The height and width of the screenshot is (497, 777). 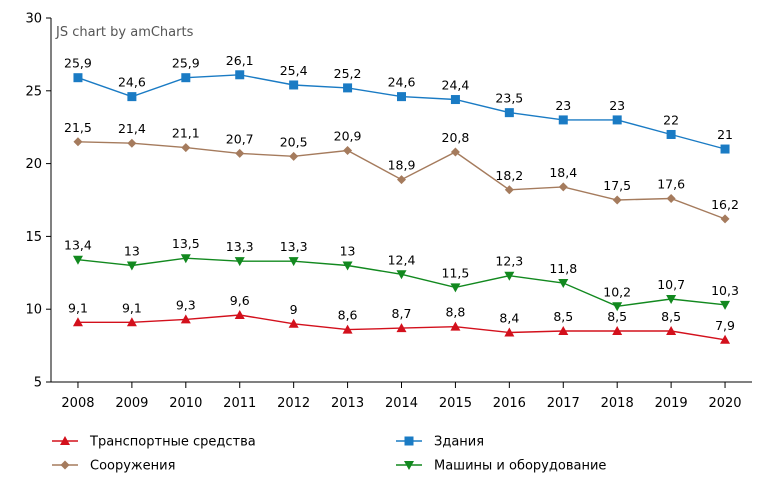 I want to click on x-tick-label: 2014, so click(x=401, y=403).